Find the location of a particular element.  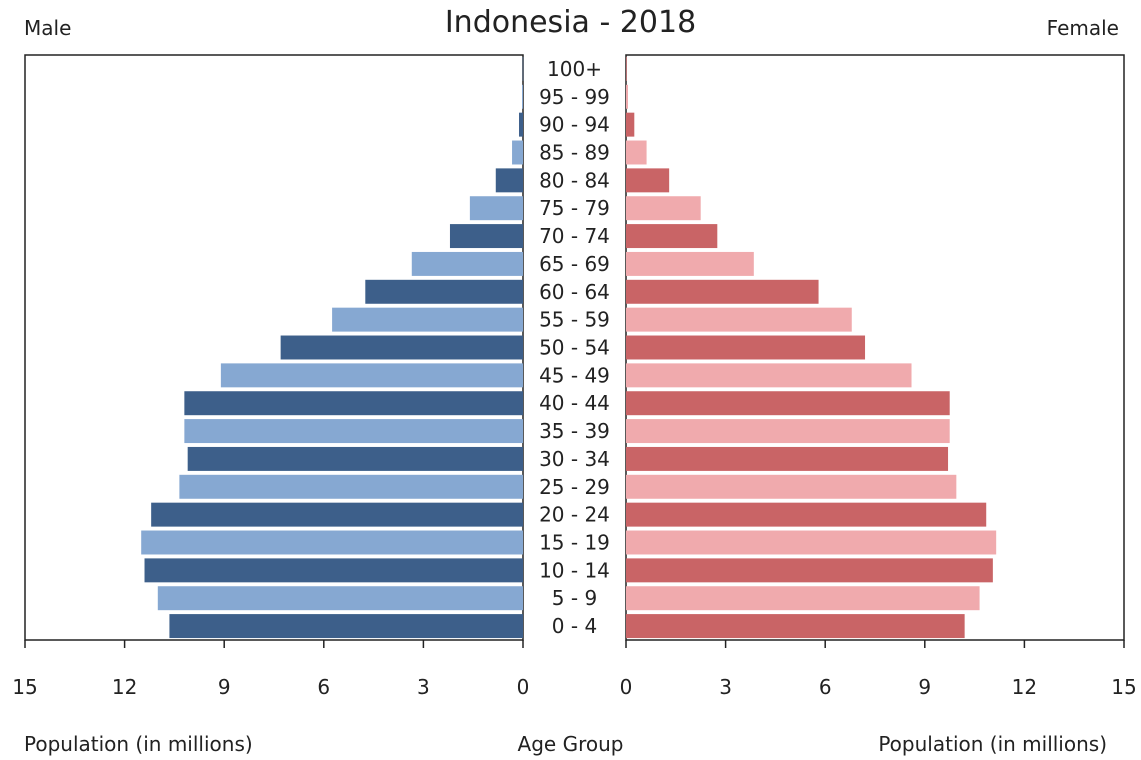

age-group-label: 100+ is located at coordinates (574, 69).